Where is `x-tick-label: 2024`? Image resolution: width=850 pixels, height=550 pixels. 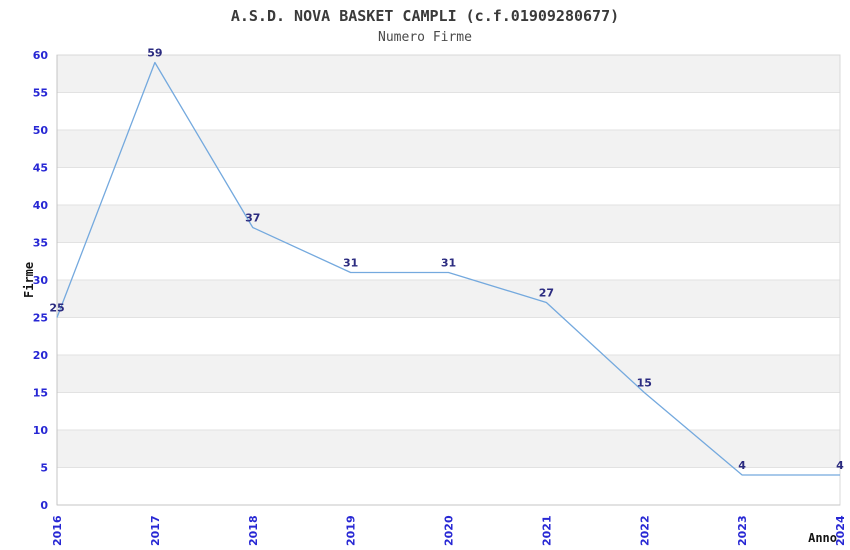
x-tick-label: 2024 is located at coordinates (840, 530).